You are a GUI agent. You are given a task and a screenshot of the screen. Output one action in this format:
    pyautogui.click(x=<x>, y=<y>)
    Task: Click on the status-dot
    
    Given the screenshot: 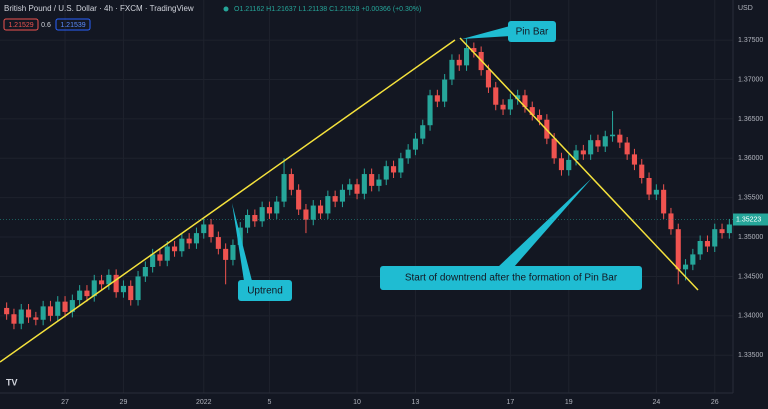 What is the action you would take?
    pyautogui.click(x=226, y=9)
    